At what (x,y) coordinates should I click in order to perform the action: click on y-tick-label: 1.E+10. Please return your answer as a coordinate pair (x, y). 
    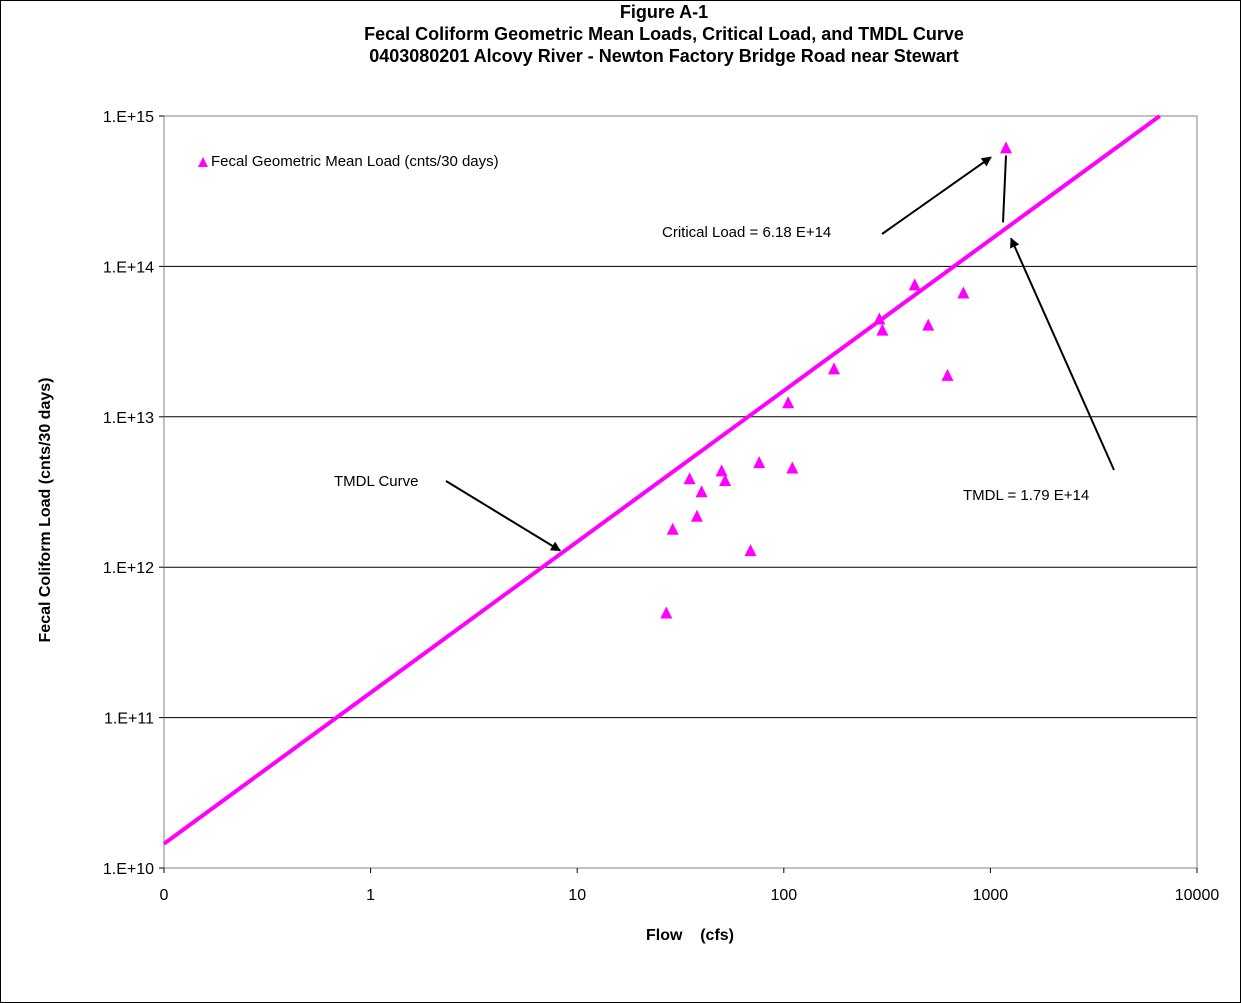
    Looking at the image, I should click on (128, 869).